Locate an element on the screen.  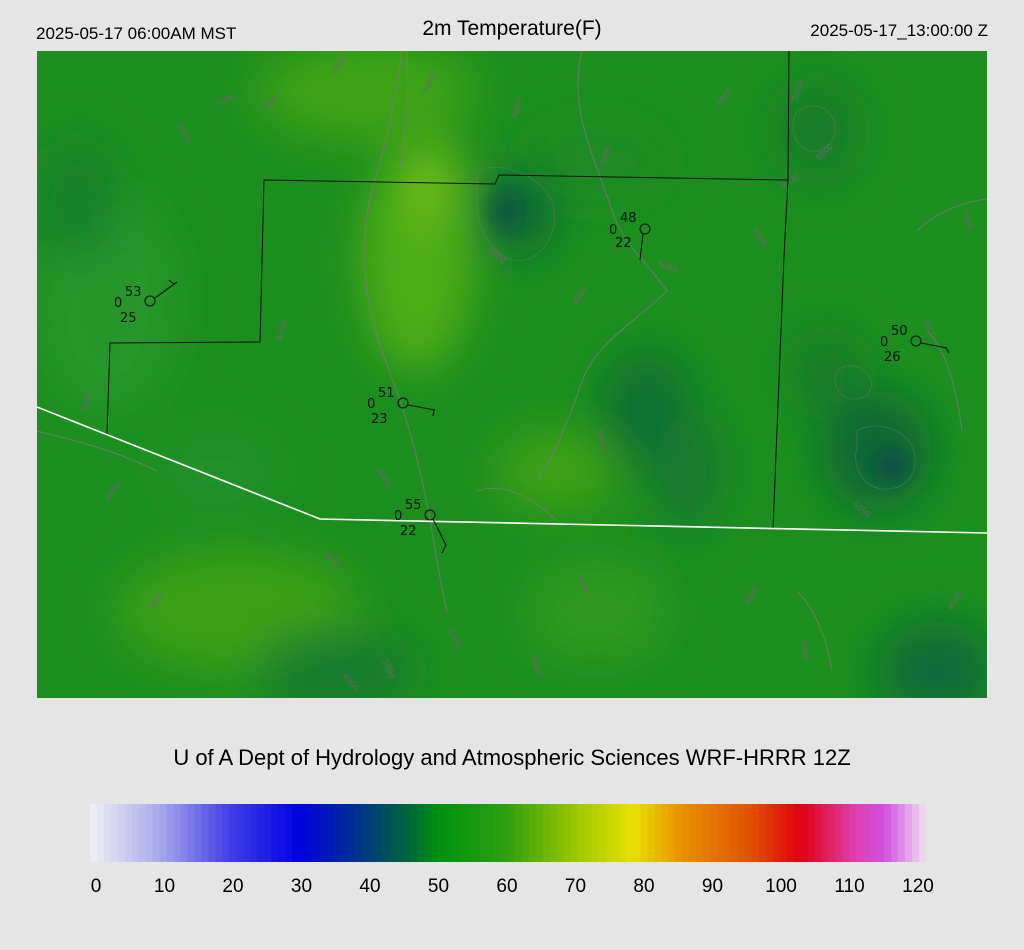
valid-time-label: 2025-05-17_13:00:00 Z is located at coordinates (899, 30).